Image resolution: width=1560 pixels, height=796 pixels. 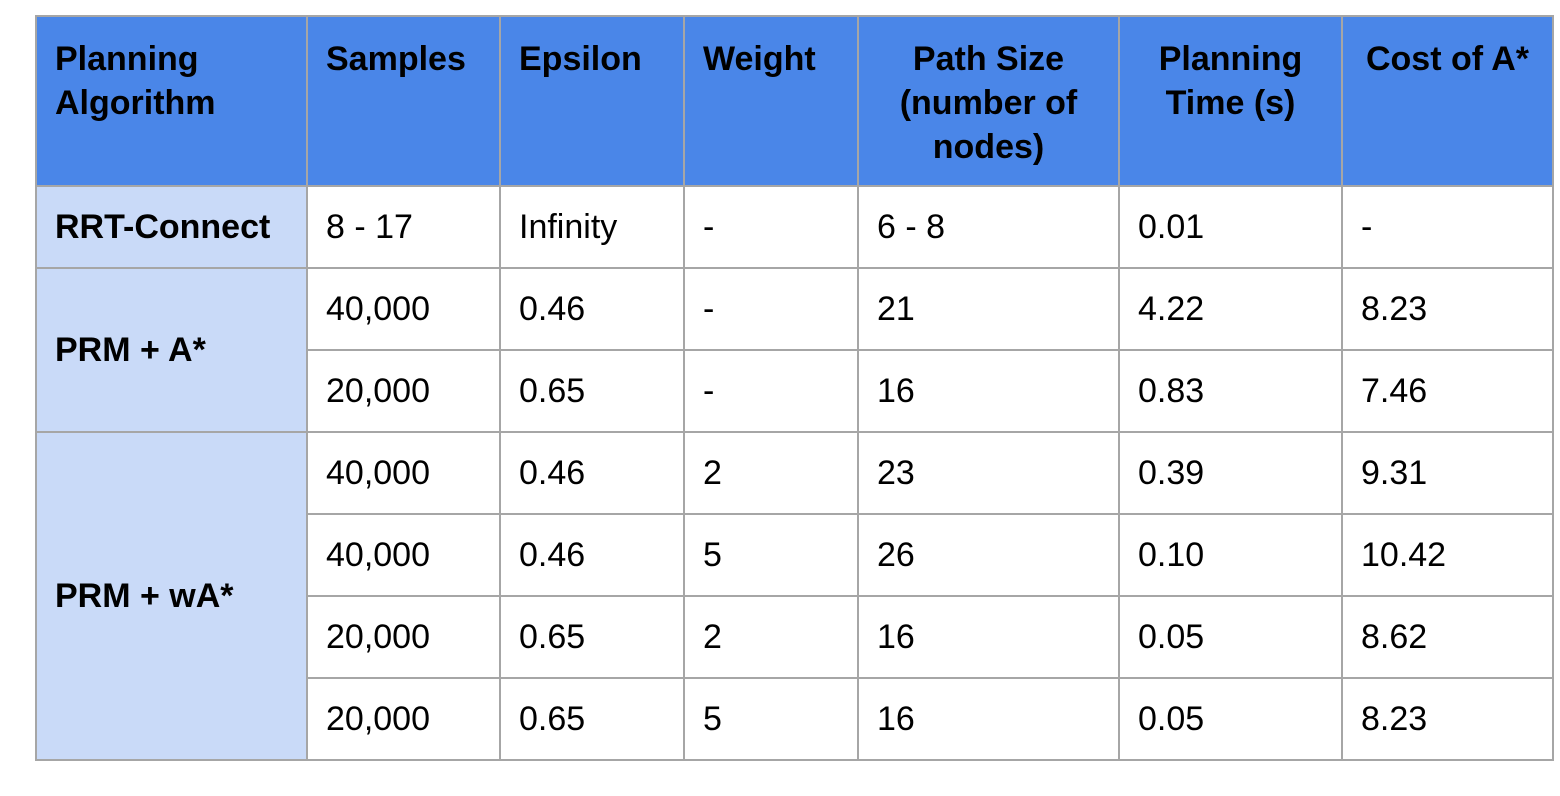 What do you see at coordinates (1447, 637) in the screenshot?
I see `cost-cell: 8.62` at bounding box center [1447, 637].